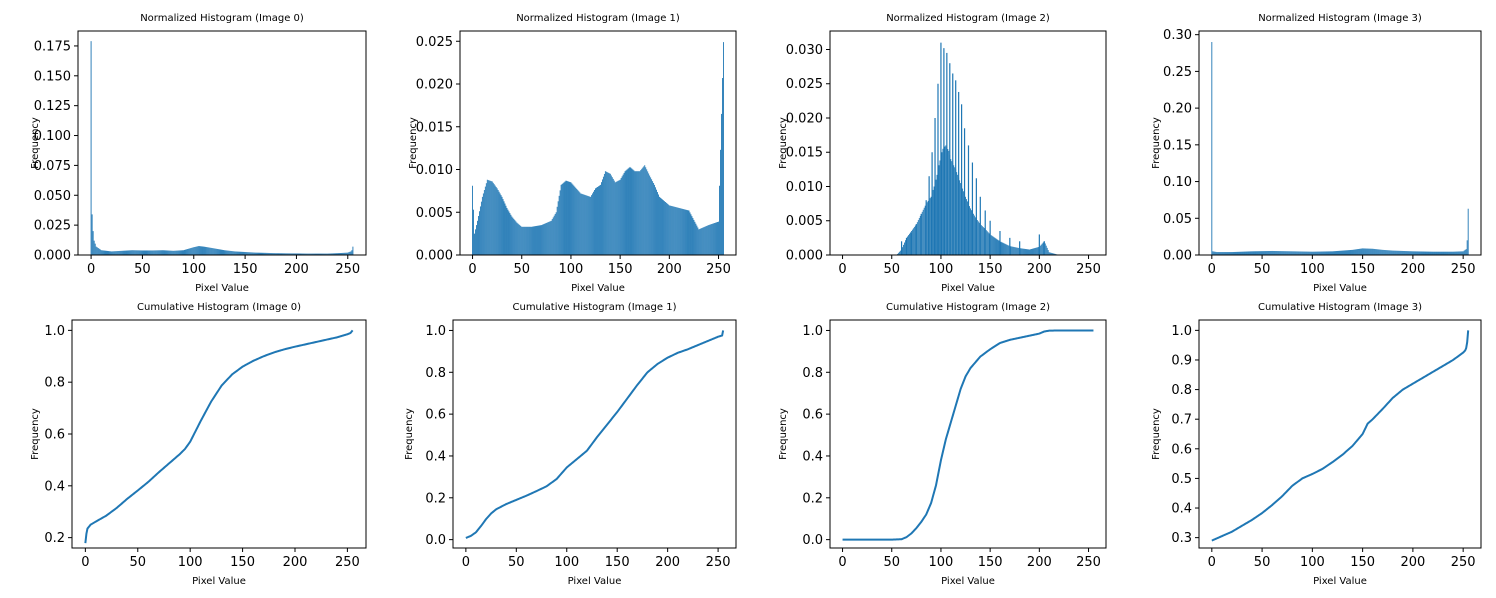 The image size is (1496, 598). I want to click on bars-group, so click(1340, 148).